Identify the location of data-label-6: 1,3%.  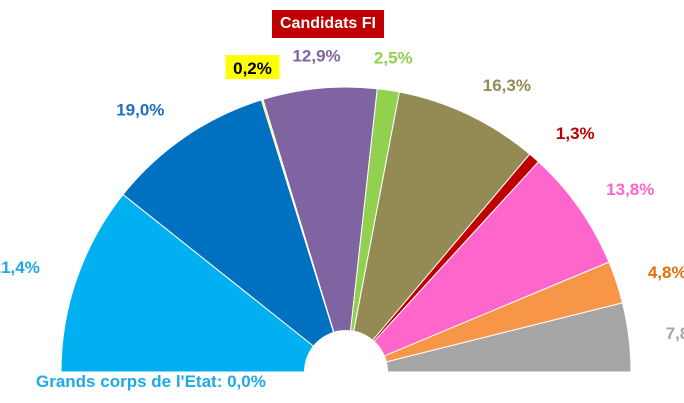
(575, 133).